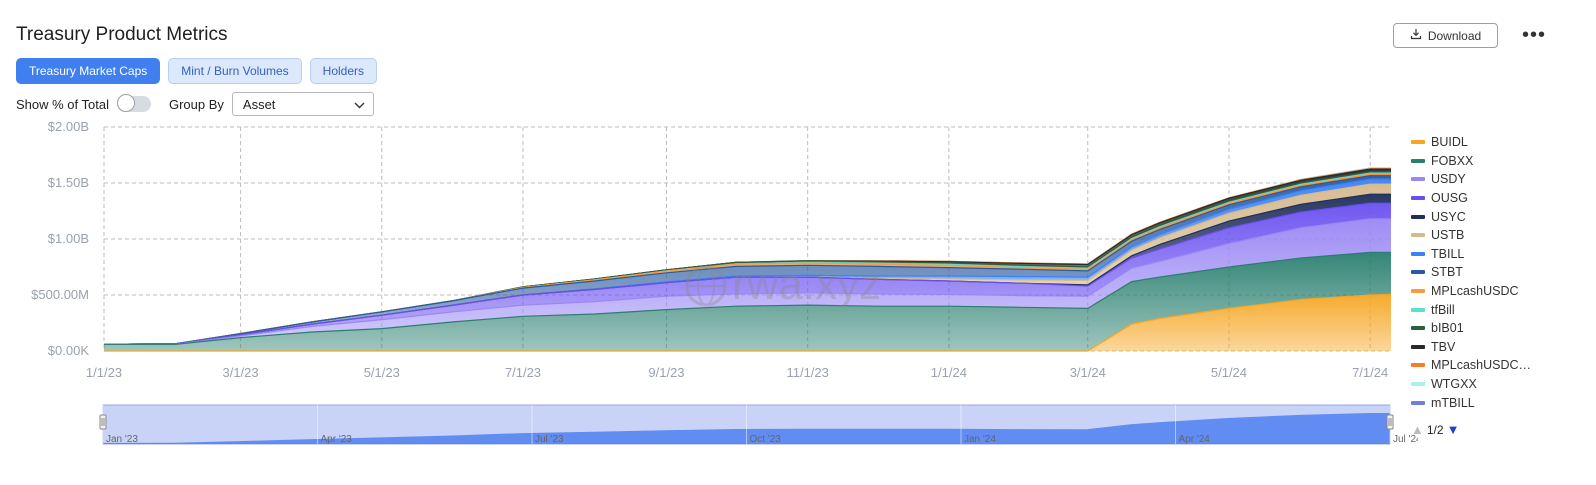  I want to click on legend-item: bIB01, so click(1471, 328).